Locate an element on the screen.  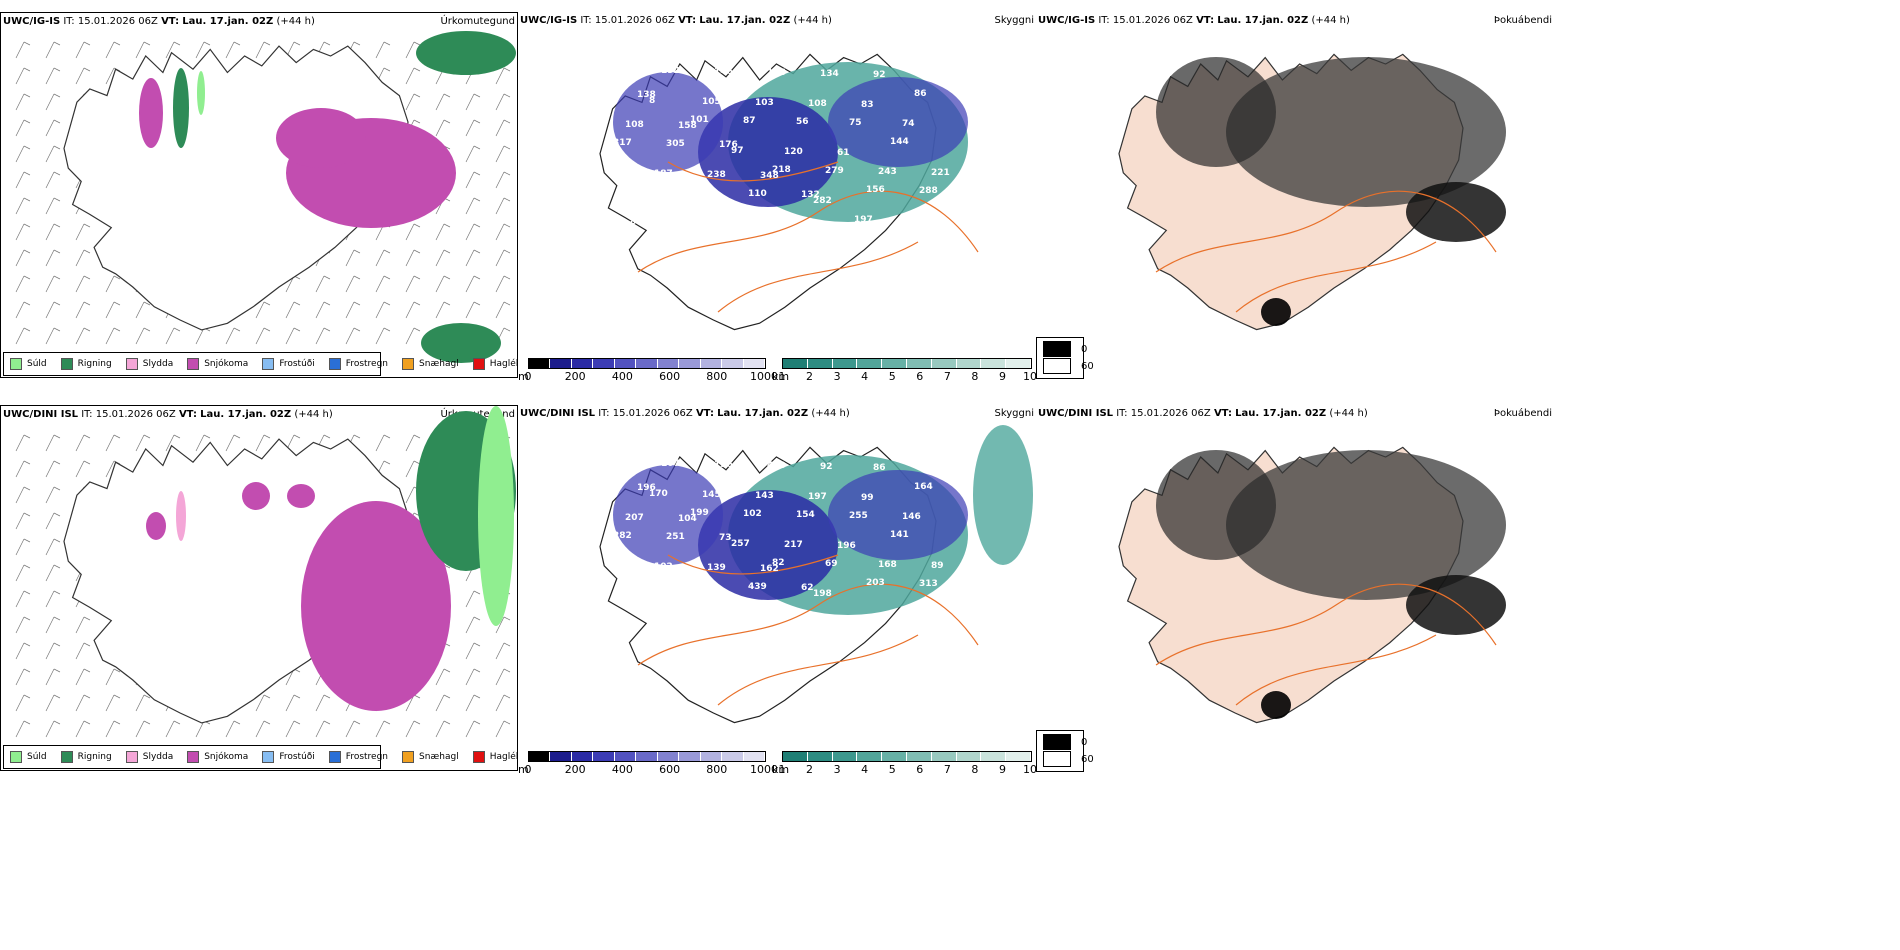
visibility-value-label: 89 is located at coordinates (937, 566).